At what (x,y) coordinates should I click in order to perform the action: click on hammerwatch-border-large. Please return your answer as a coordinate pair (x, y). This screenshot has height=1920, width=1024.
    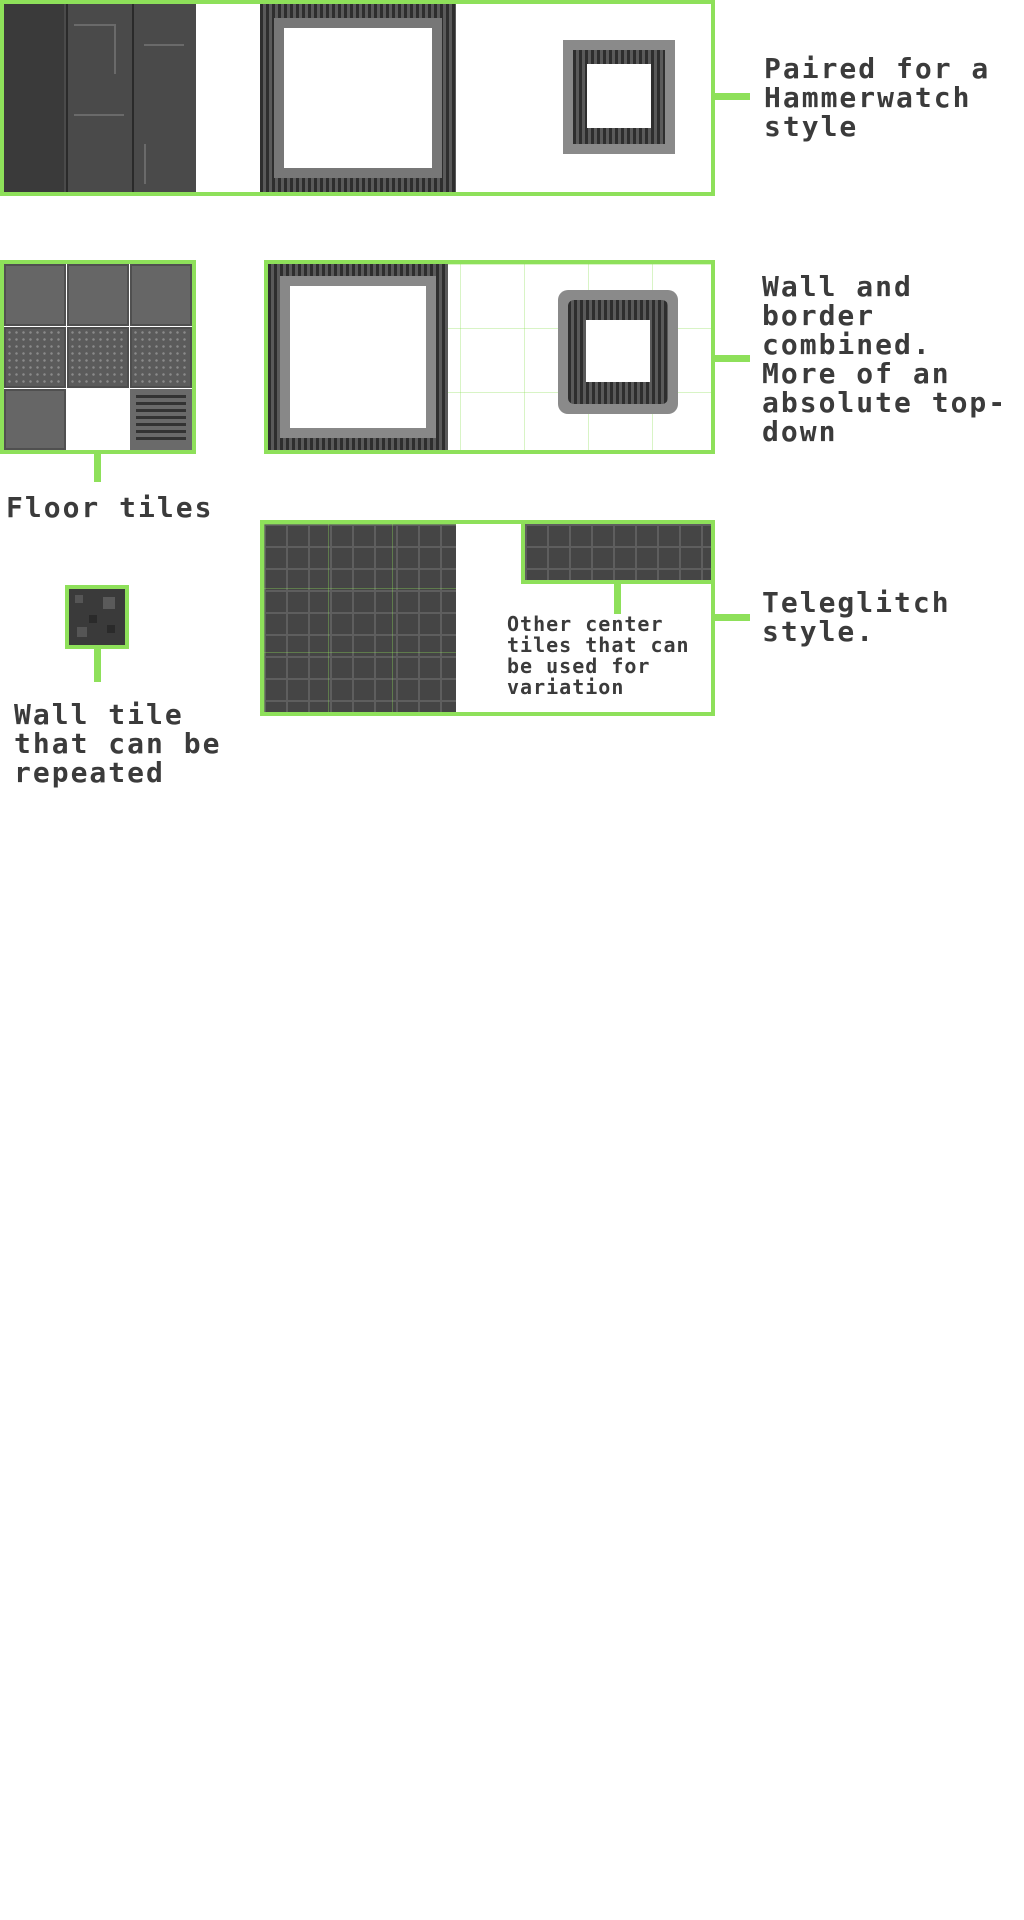
    Looking at the image, I should click on (358, 98).